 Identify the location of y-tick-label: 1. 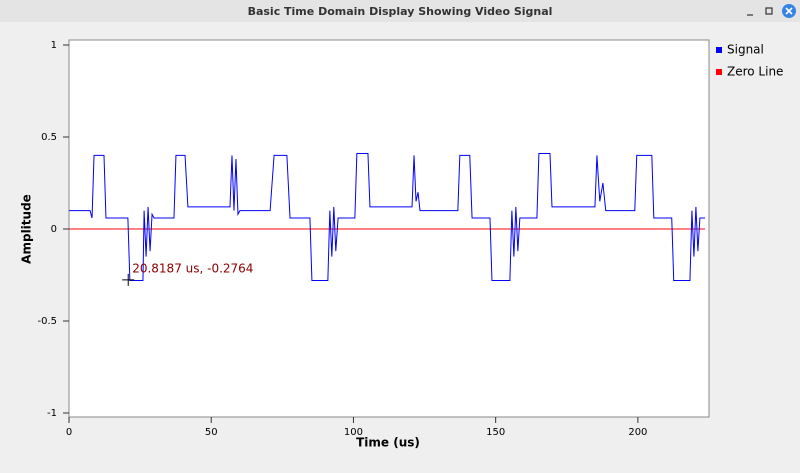
(54, 45).